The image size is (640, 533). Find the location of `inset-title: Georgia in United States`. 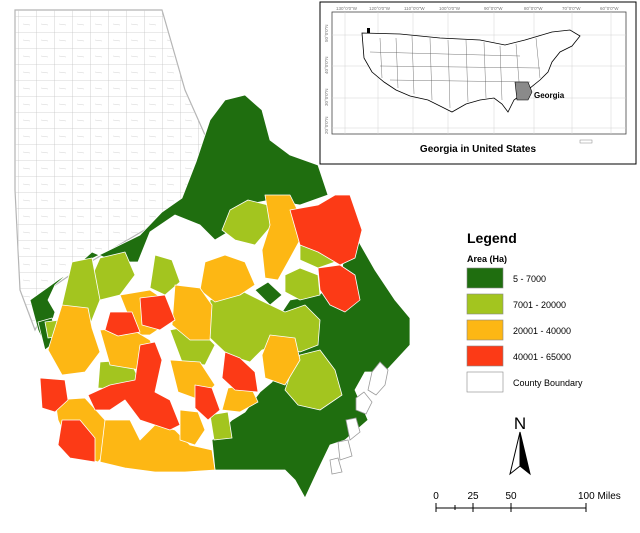

inset-title: Georgia in United States is located at coordinates (478, 149).